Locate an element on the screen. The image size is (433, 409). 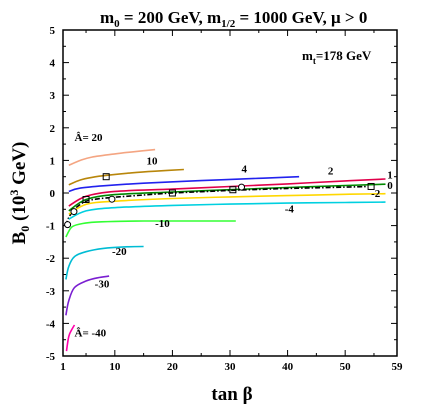
y-tick-label: 3 is located at coordinates (53, 96).